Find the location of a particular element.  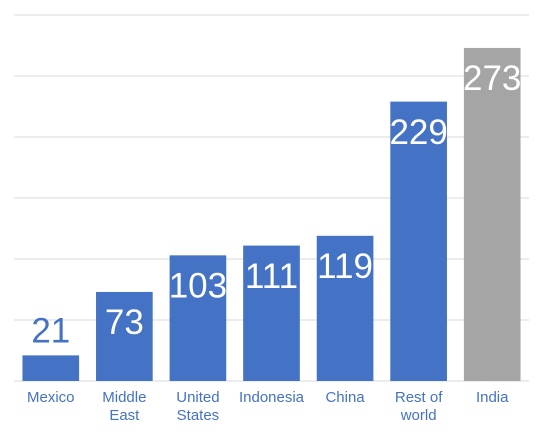

x-tick-label: Mexico is located at coordinates (51, 397).